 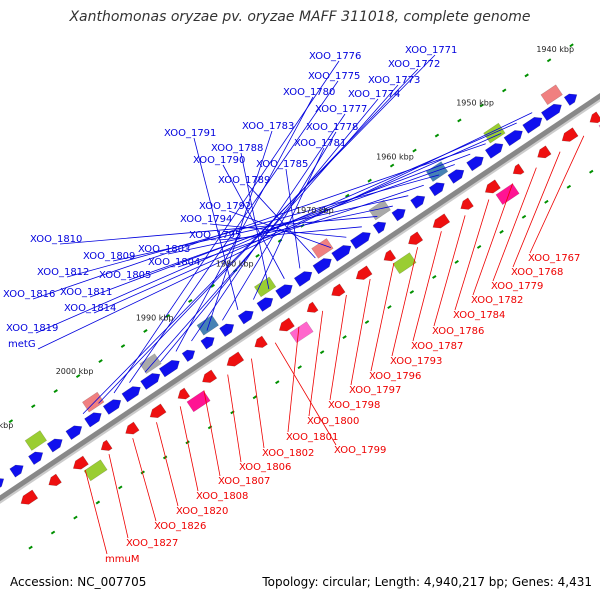 I want to click on forward-gene-label: XOO_1803, so click(x=164, y=249).